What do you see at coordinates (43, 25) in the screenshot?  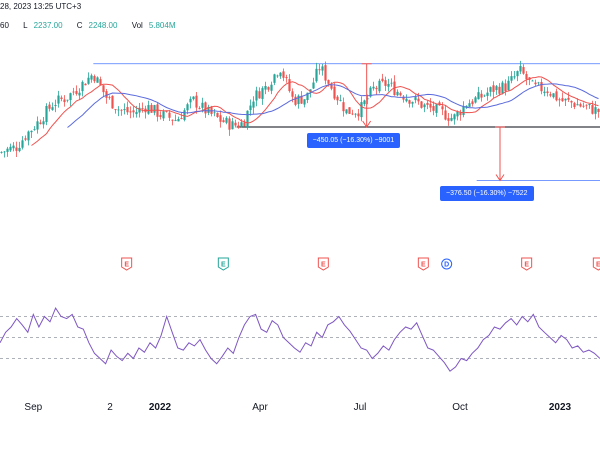 I see `ohlc-low: L 2237.00` at bounding box center [43, 25].